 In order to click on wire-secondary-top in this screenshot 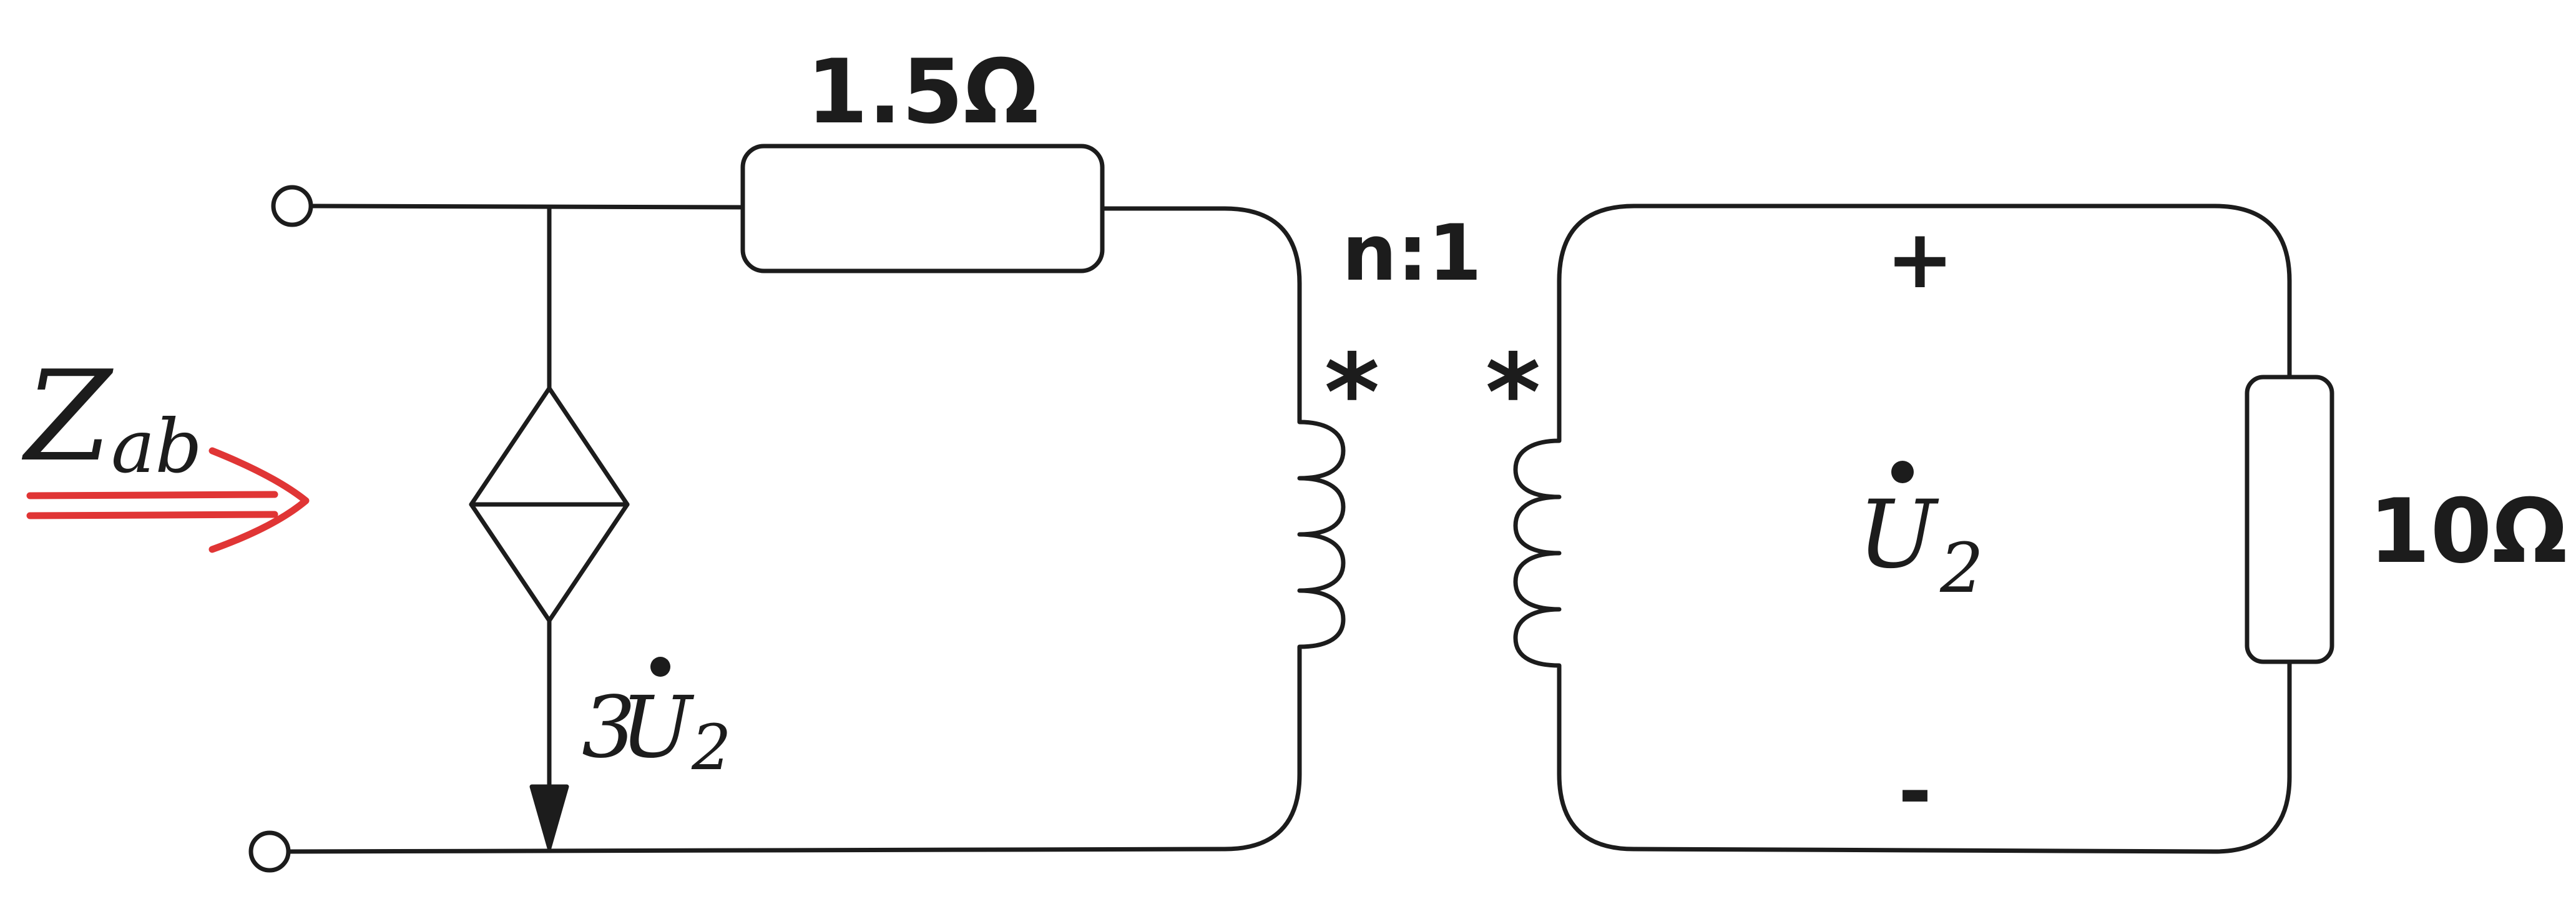, I will do `click(1924, 292)`.